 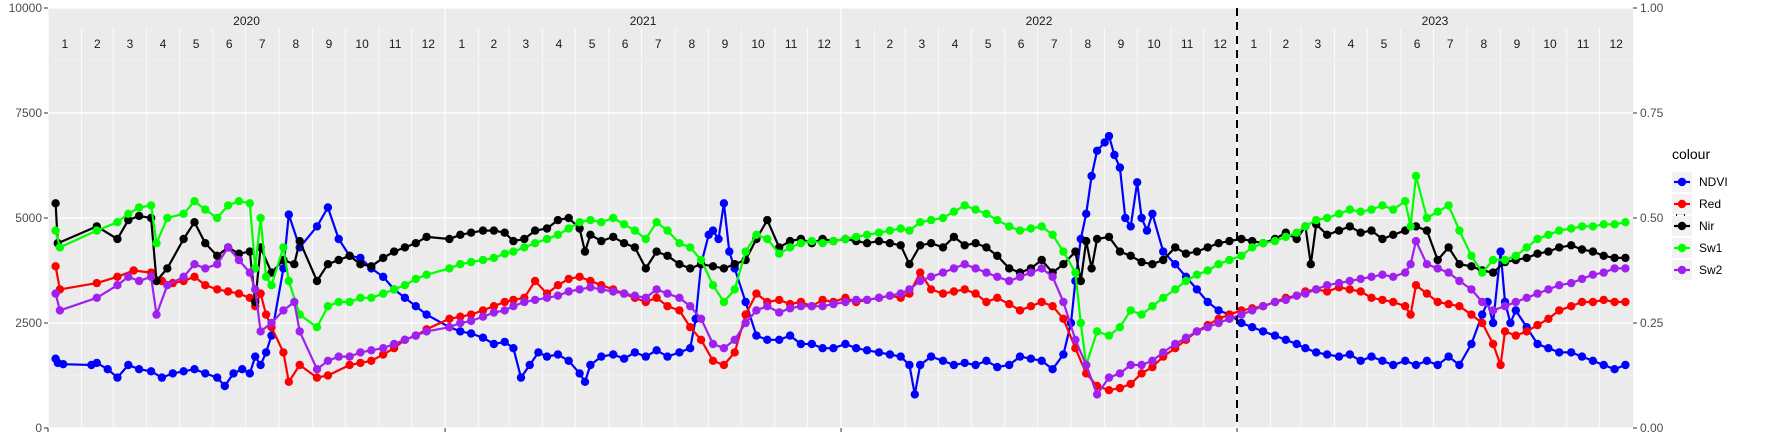 What do you see at coordinates (1351, 44) in the screenshot?
I see `month-label: 4` at bounding box center [1351, 44].